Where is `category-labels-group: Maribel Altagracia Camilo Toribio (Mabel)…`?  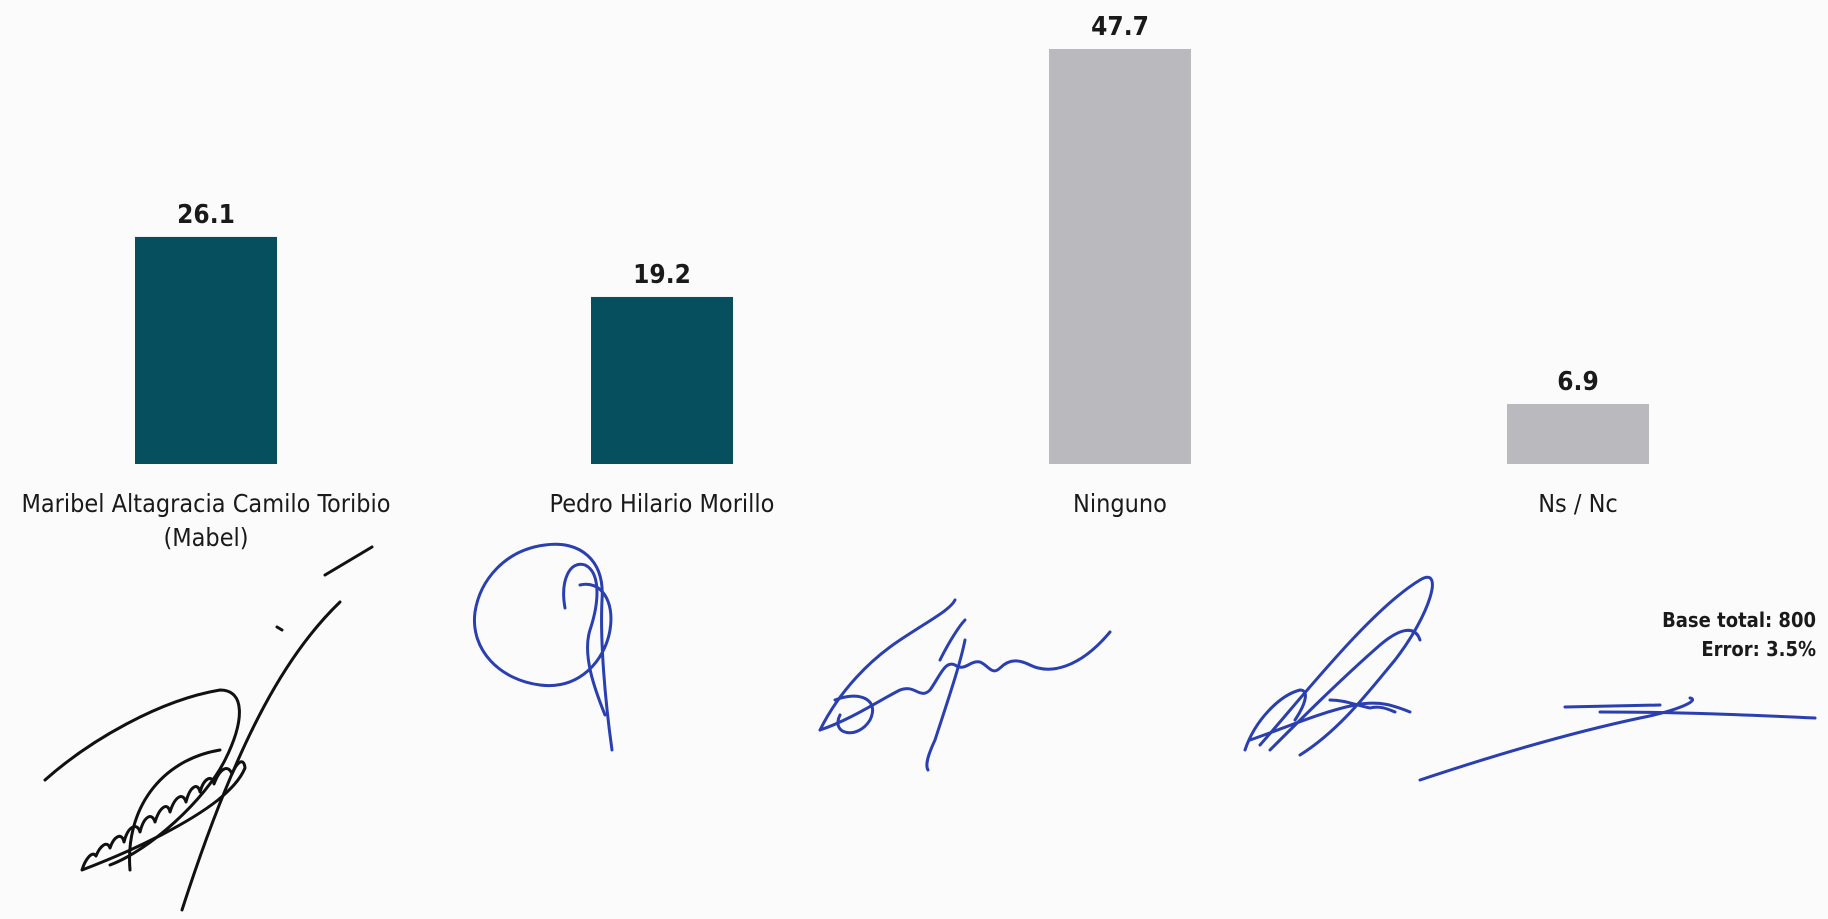 category-labels-group: Maribel Altagracia Camilo Toribio (Mabel)… is located at coordinates (819, 520).